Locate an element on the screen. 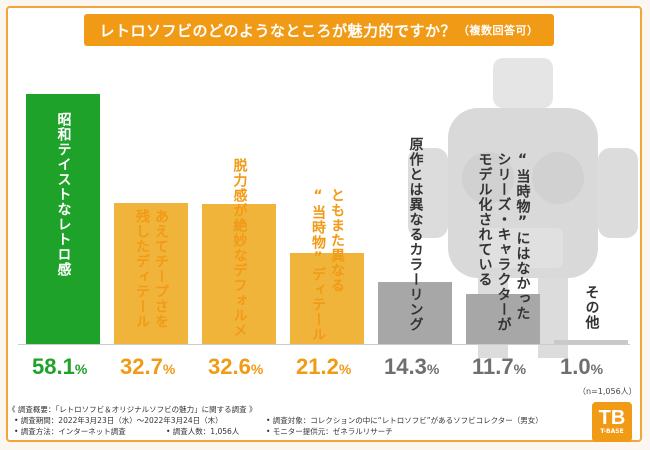 This screenshot has height=450, width=650. bar-label-1: 昭和テイストなレトロ感 is located at coordinates (63, 194).